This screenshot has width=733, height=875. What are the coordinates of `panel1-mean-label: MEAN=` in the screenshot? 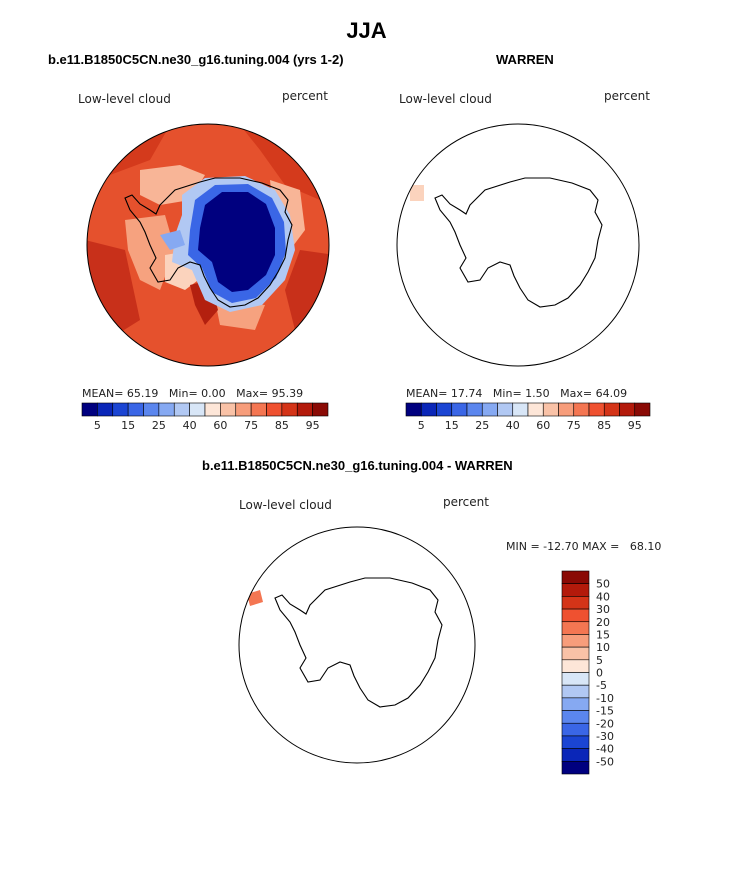 It's located at (103, 393).